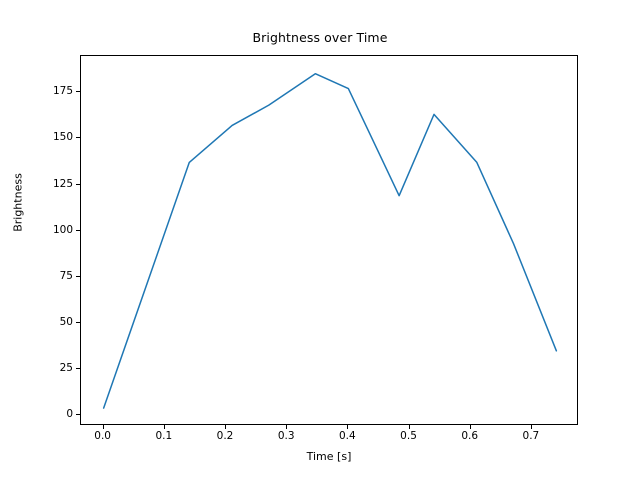 The image size is (640, 480). What do you see at coordinates (62, 137) in the screenshot?
I see `y-tick-label: 150` at bounding box center [62, 137].